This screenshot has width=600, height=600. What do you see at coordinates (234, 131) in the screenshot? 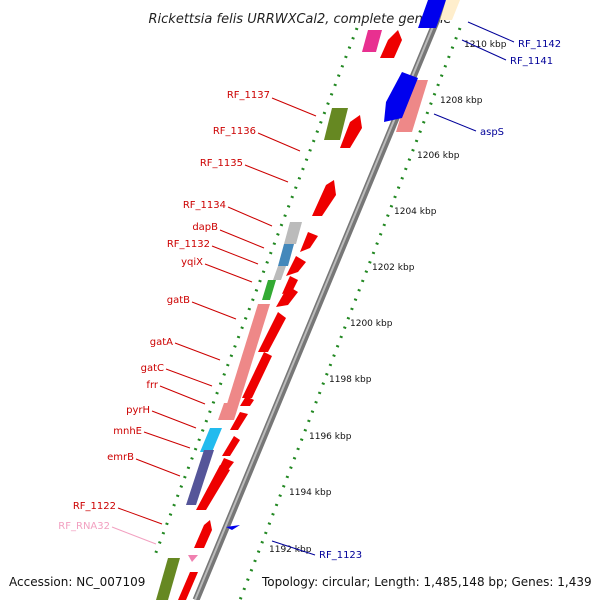
I see `gene-label-rf1136: RF_1136` at bounding box center [234, 131].